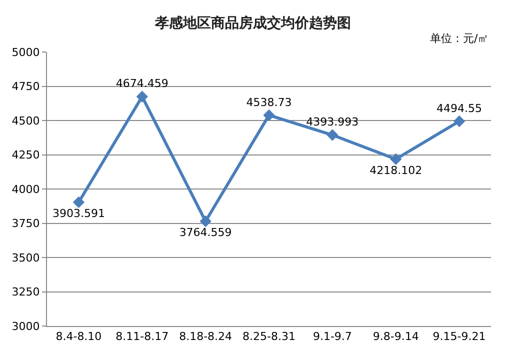 The height and width of the screenshot is (356, 506). I want to click on y-tick-label: 4250, so click(26, 155).